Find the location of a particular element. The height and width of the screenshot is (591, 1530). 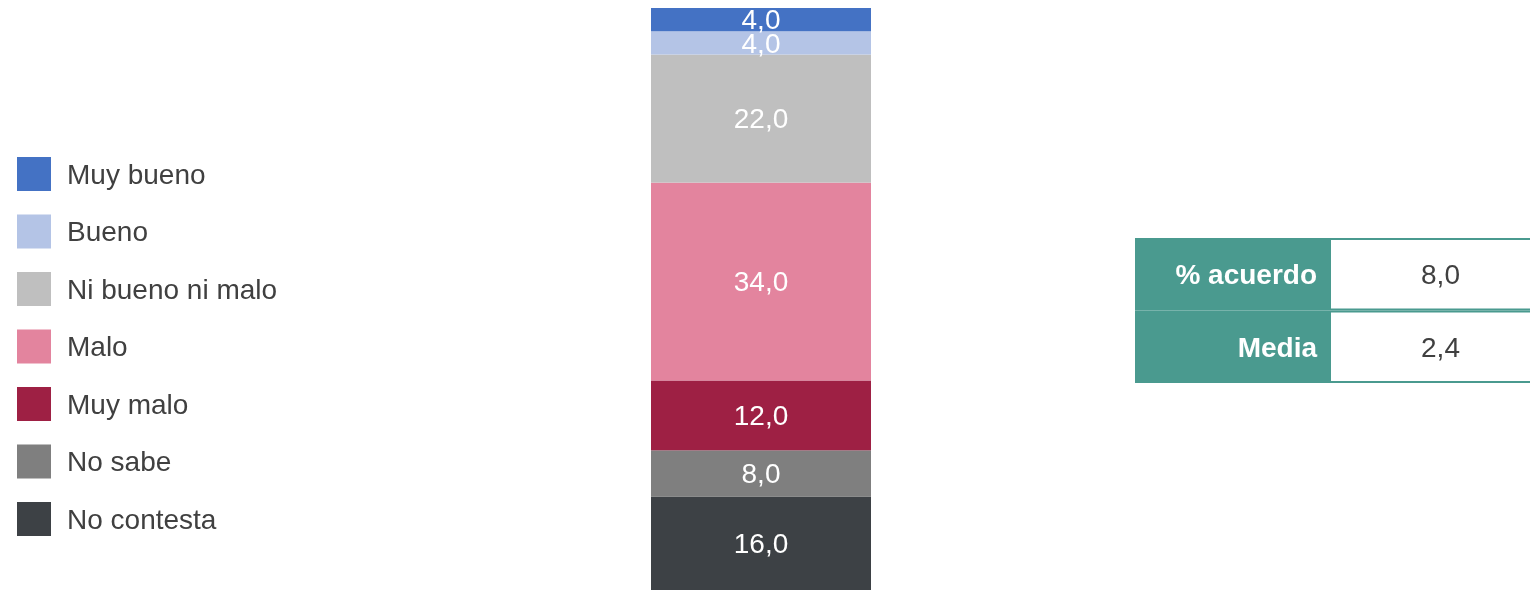

data-label: 8,0 is located at coordinates (761, 474).